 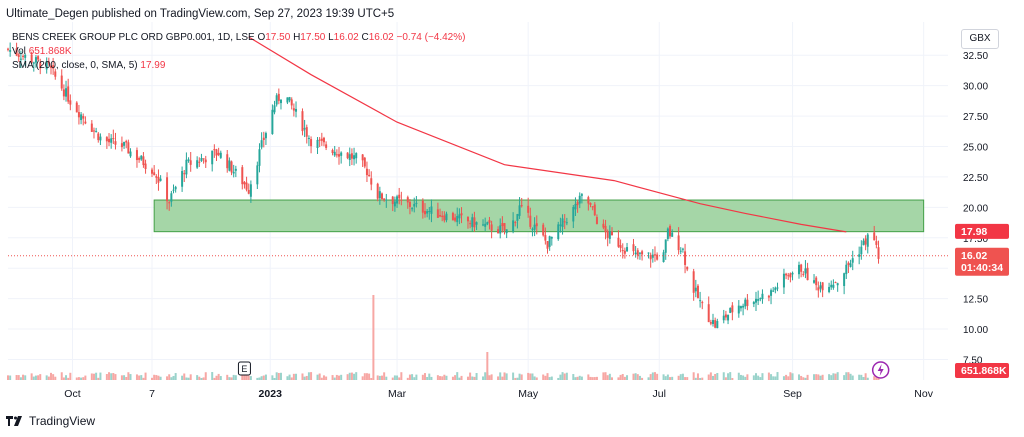 What do you see at coordinates (487, 366) in the screenshot?
I see `volume-spike` at bounding box center [487, 366].